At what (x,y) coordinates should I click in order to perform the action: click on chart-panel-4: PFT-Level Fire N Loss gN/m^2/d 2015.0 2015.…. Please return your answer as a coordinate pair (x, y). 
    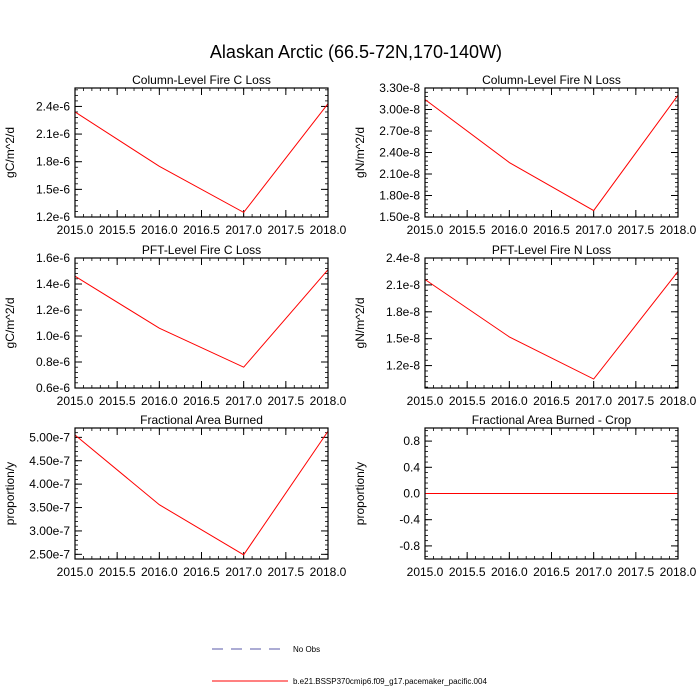
    Looking at the image, I should click on (525, 325).